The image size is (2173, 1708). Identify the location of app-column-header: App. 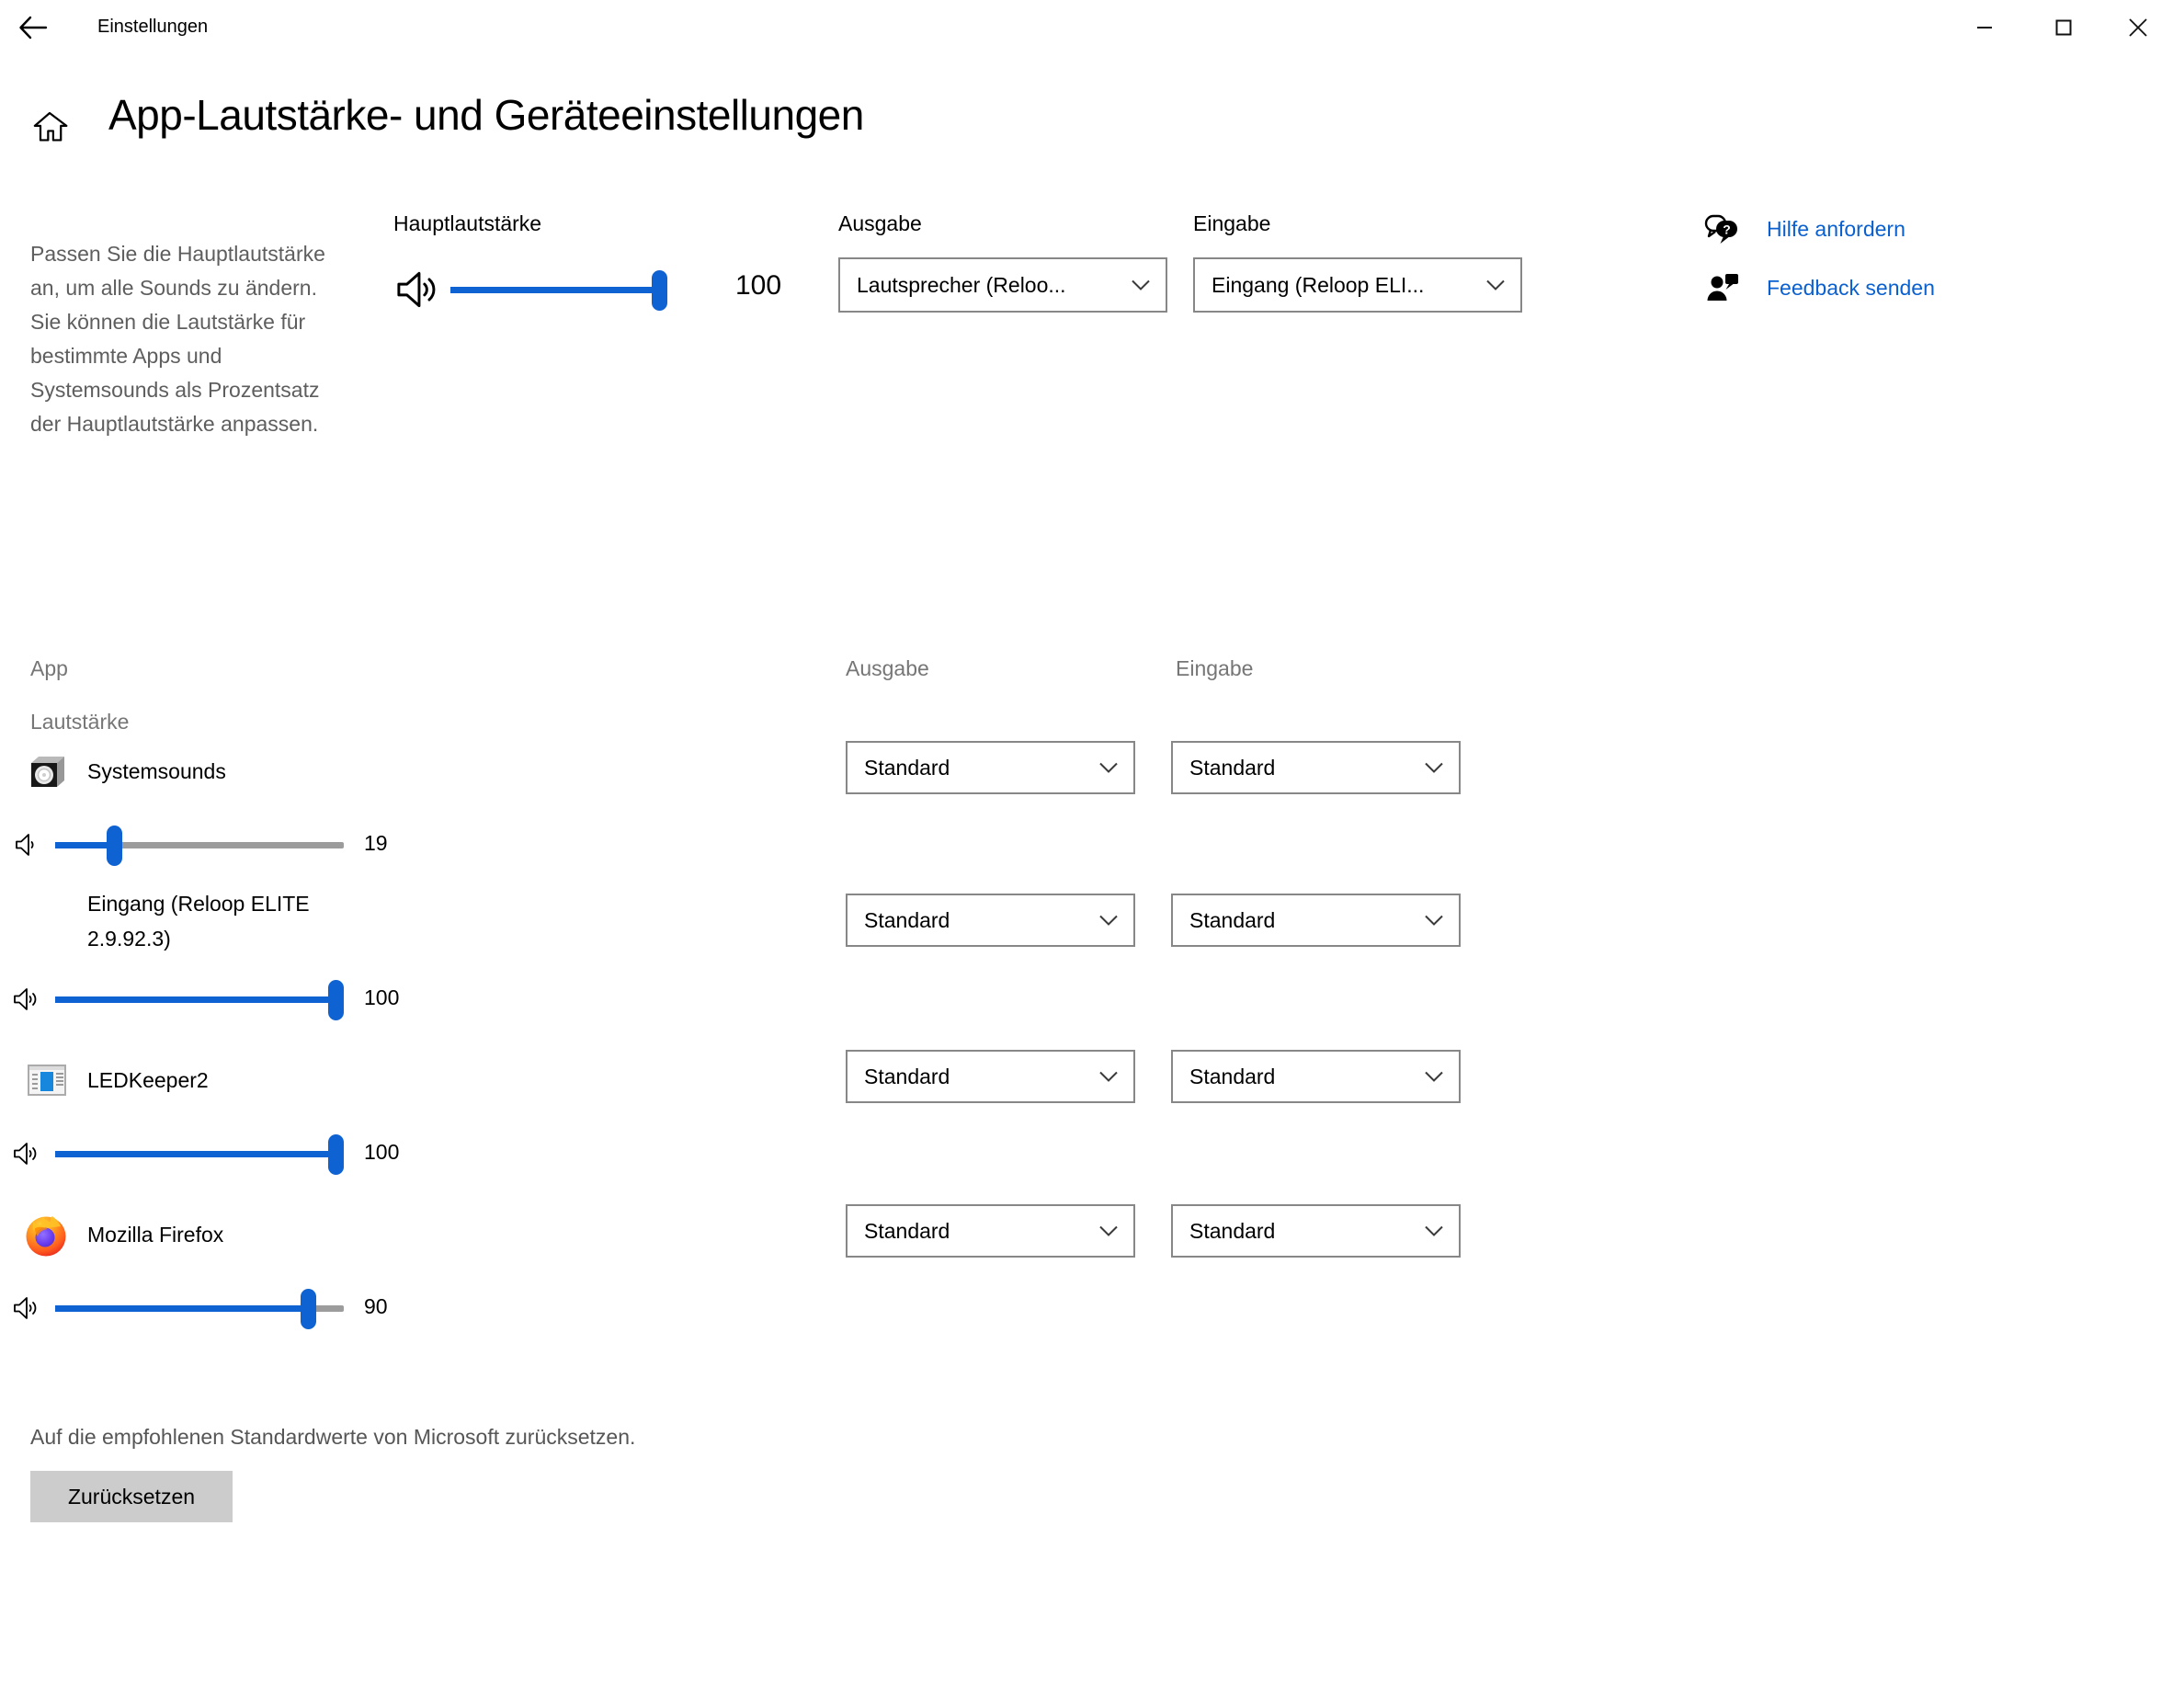
(49, 668).